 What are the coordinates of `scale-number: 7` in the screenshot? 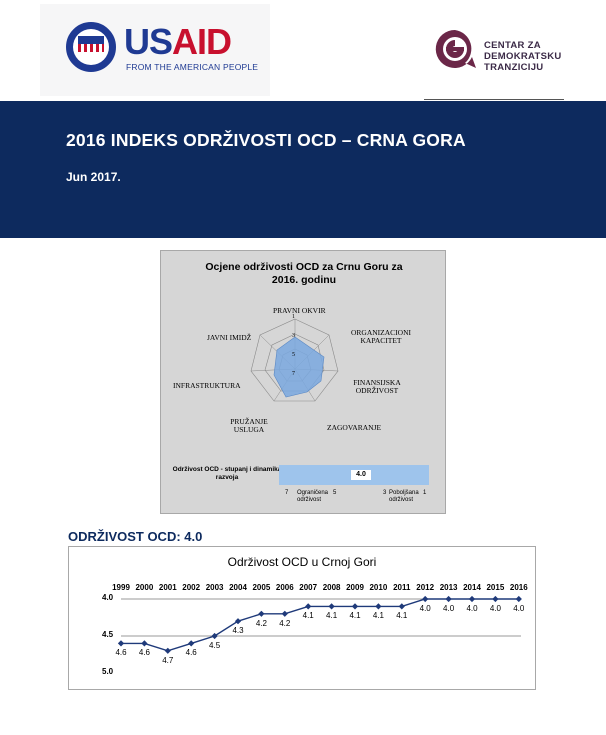 It's located at (287, 493).